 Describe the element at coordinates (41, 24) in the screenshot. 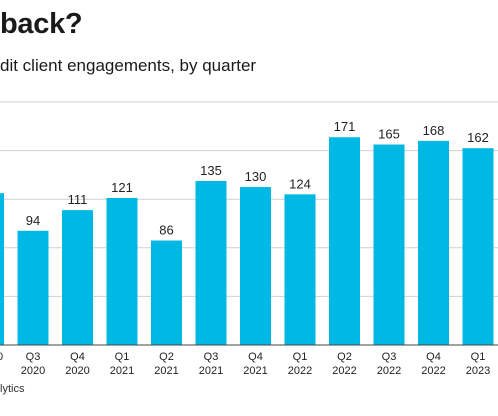

I see `chart-title: back?` at that location.